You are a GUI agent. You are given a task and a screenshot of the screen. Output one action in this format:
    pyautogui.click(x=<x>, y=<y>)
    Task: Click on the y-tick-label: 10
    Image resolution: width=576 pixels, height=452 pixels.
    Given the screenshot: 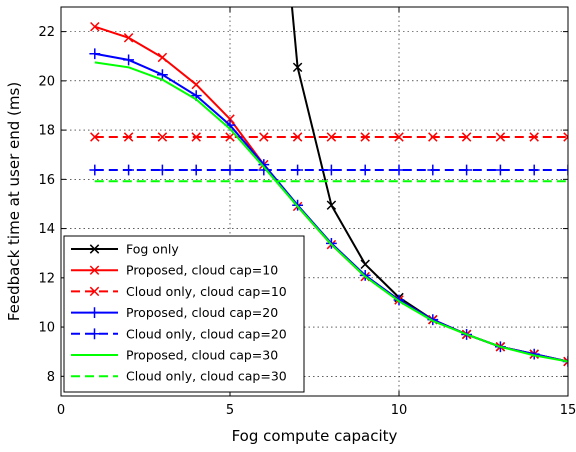 What is the action you would take?
    pyautogui.click(x=46, y=328)
    